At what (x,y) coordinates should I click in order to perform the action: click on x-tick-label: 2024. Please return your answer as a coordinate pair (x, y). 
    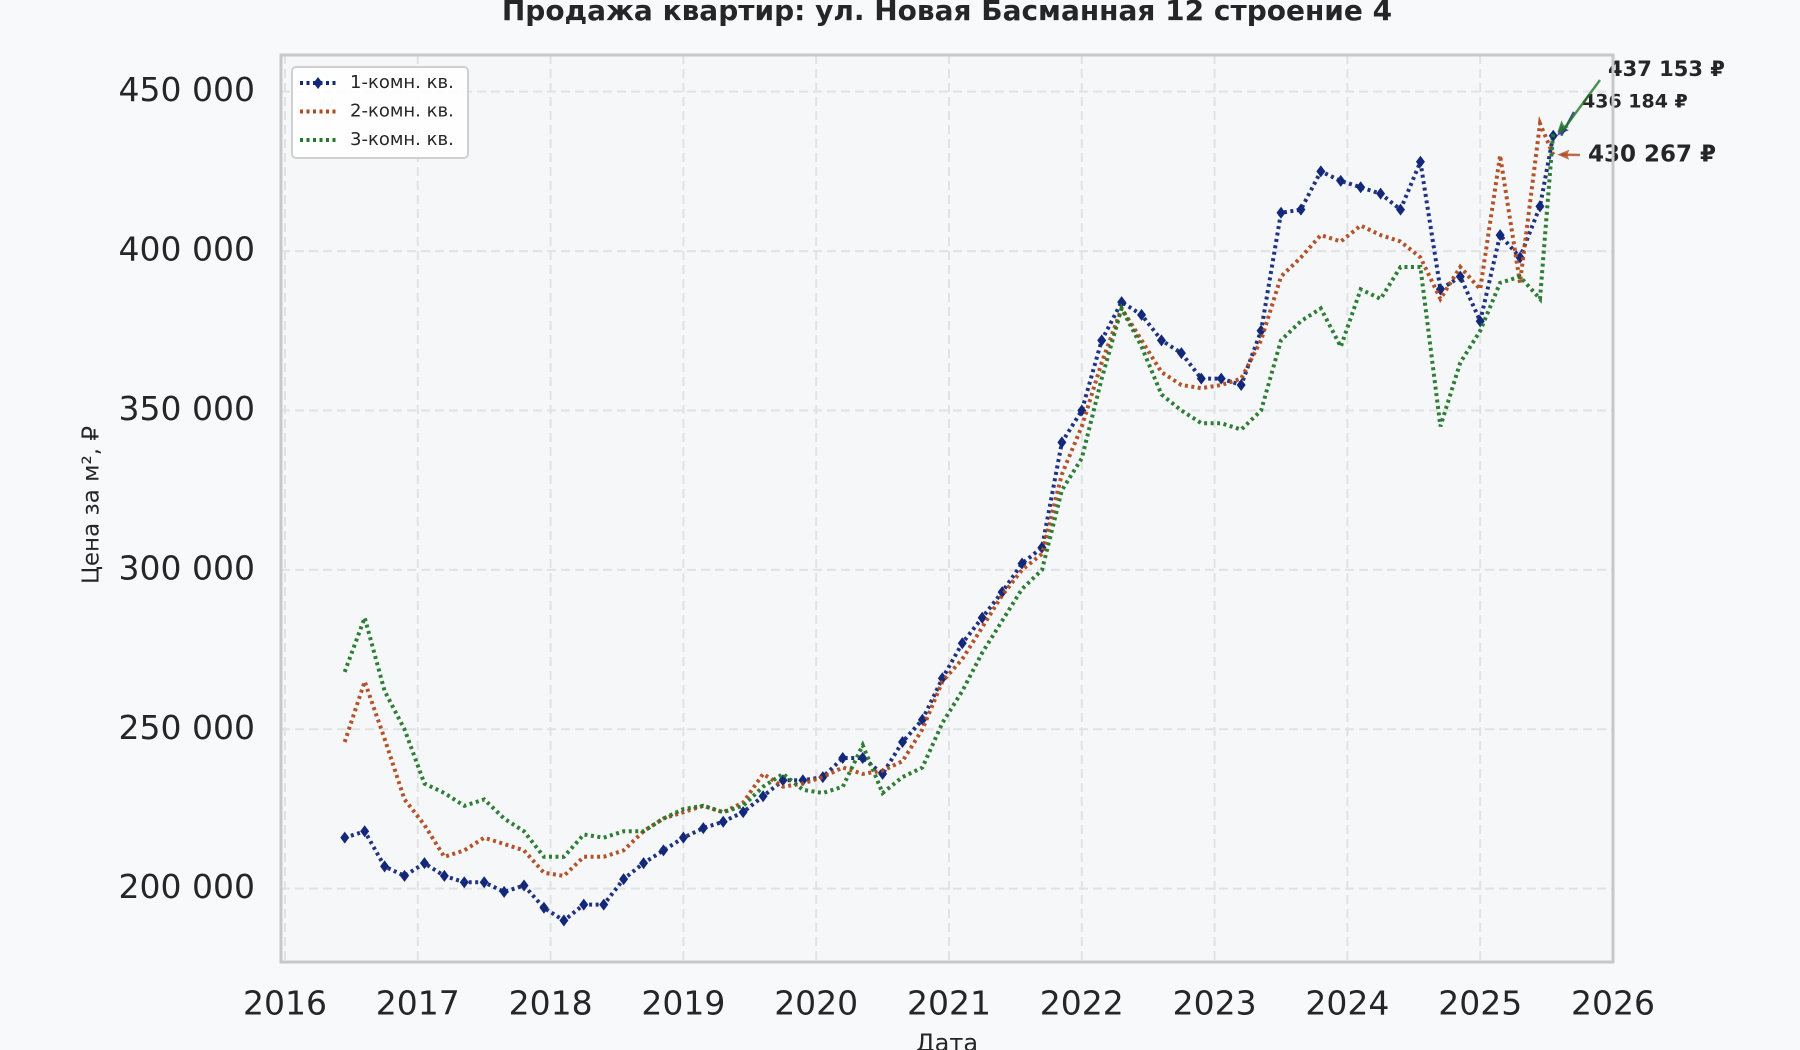
    Looking at the image, I should click on (1347, 1003).